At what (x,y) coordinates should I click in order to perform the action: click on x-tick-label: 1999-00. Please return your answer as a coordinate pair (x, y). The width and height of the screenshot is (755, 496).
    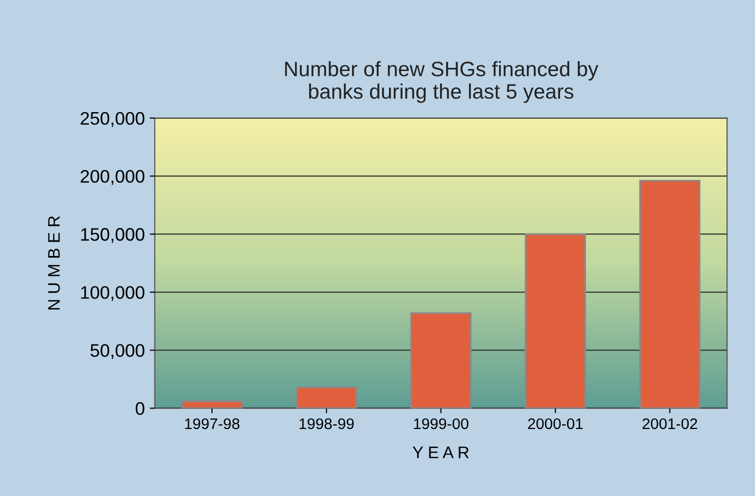
    Looking at the image, I should click on (441, 424).